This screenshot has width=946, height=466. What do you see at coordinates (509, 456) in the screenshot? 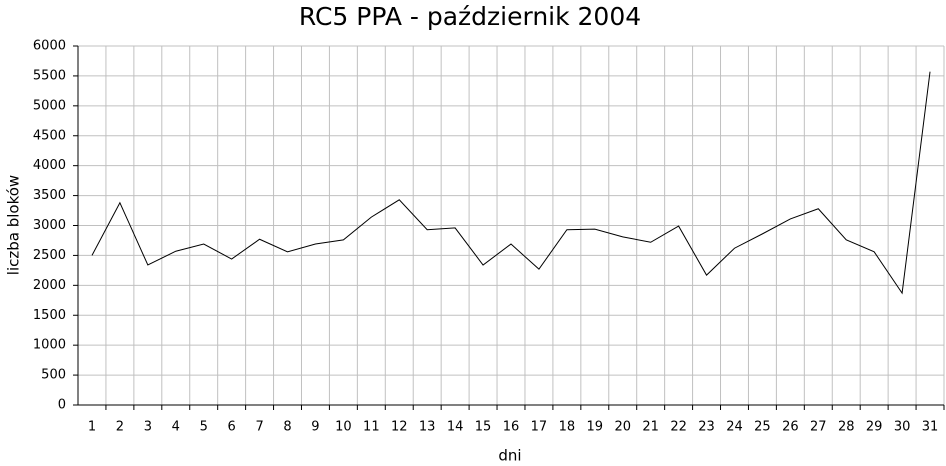
I see `x-axis-title: dni` at bounding box center [509, 456].